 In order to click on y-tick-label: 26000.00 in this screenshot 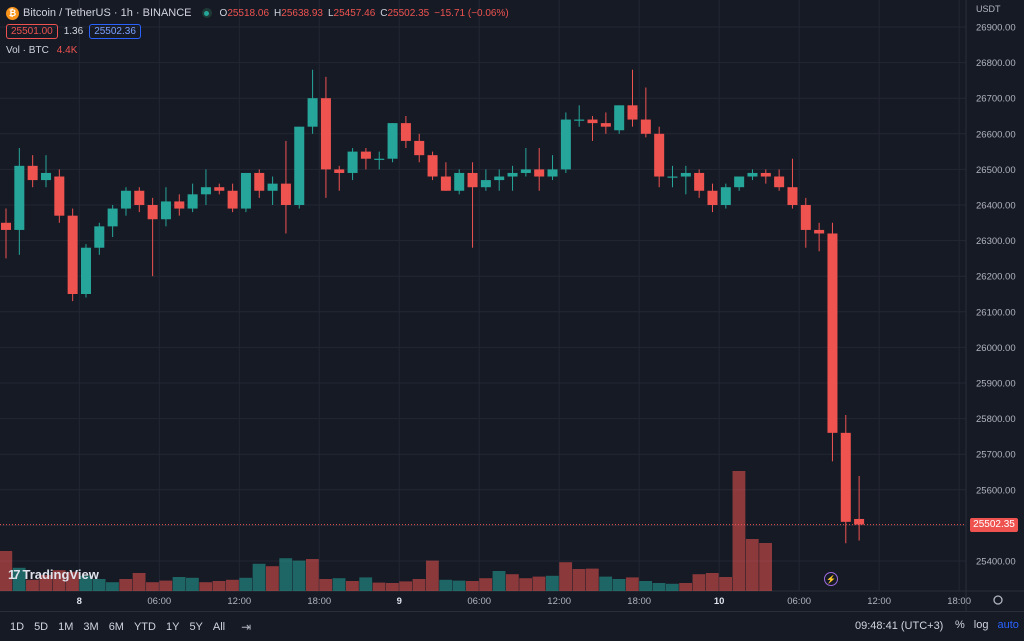, I will do `click(996, 348)`.